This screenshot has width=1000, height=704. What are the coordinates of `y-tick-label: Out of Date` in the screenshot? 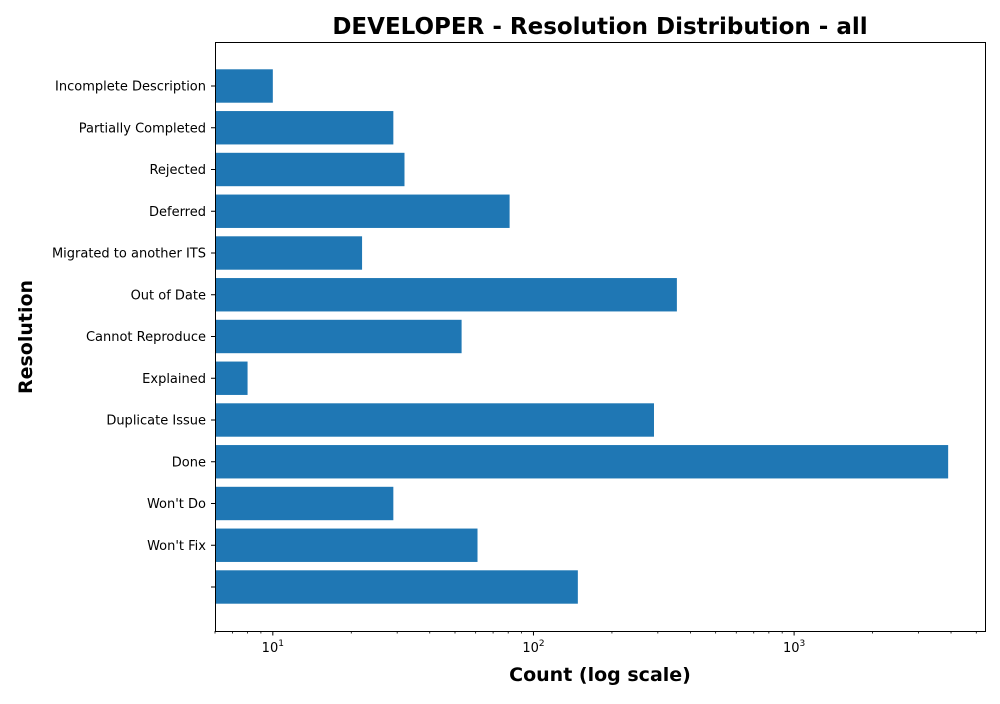 It's located at (168, 295).